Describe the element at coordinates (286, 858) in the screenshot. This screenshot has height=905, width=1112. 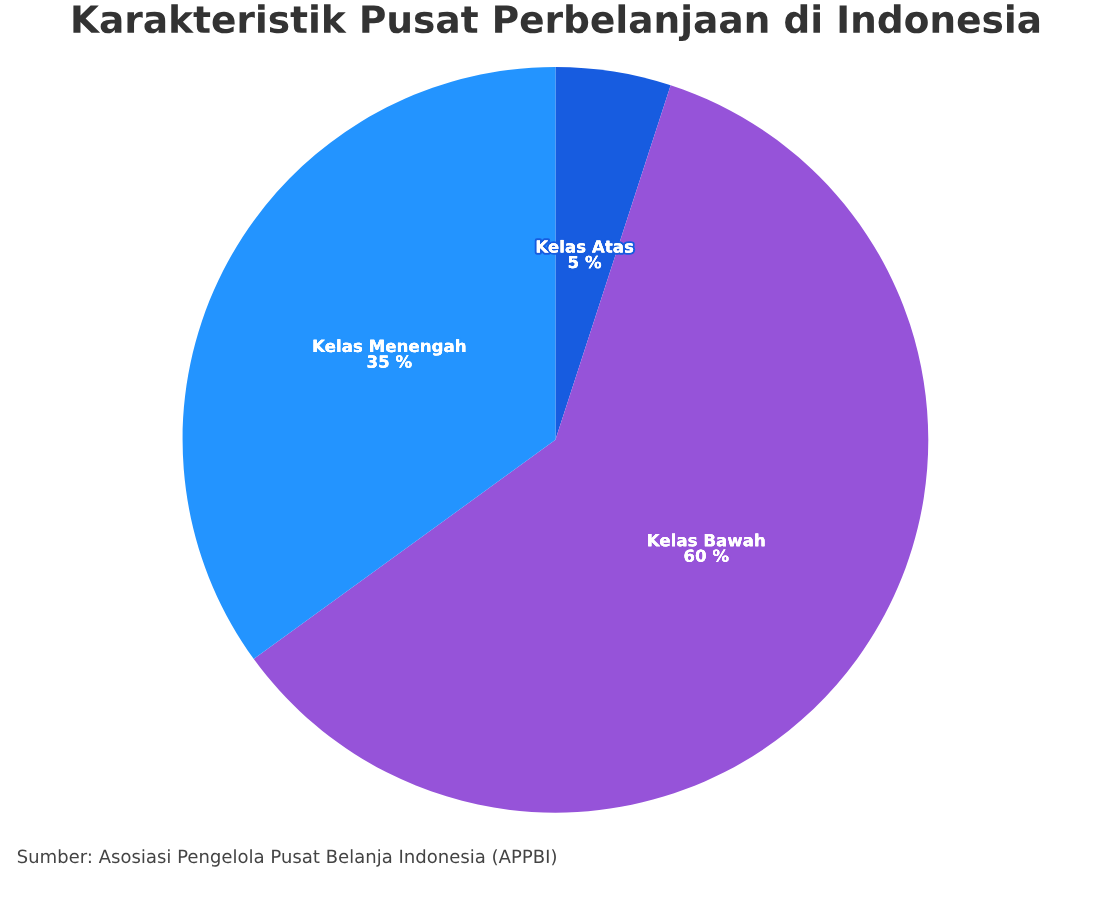
I see `text: Sumber: Asosiasi Pengelola Pusat Belanja Indonesia (APPBI)` at that location.